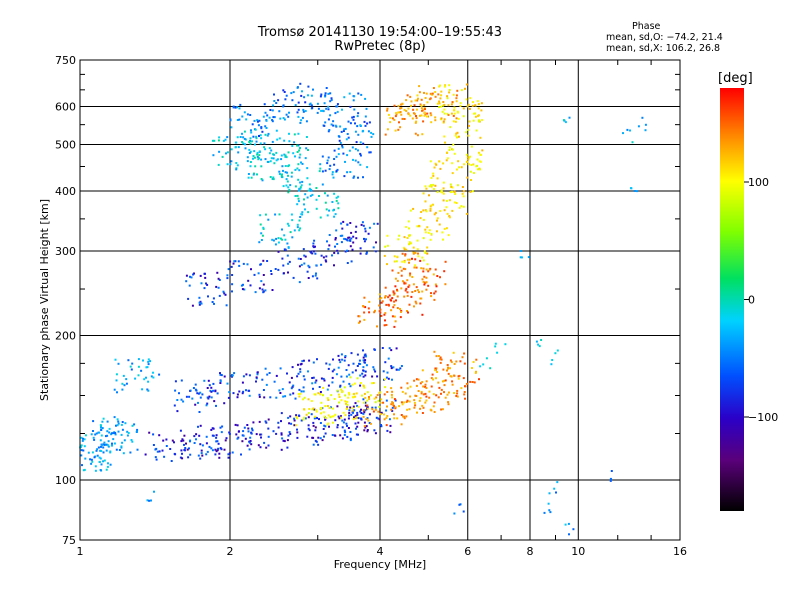 The image size is (800, 600). I want to click on colorbar-tick-label: −100, so click(763, 417).